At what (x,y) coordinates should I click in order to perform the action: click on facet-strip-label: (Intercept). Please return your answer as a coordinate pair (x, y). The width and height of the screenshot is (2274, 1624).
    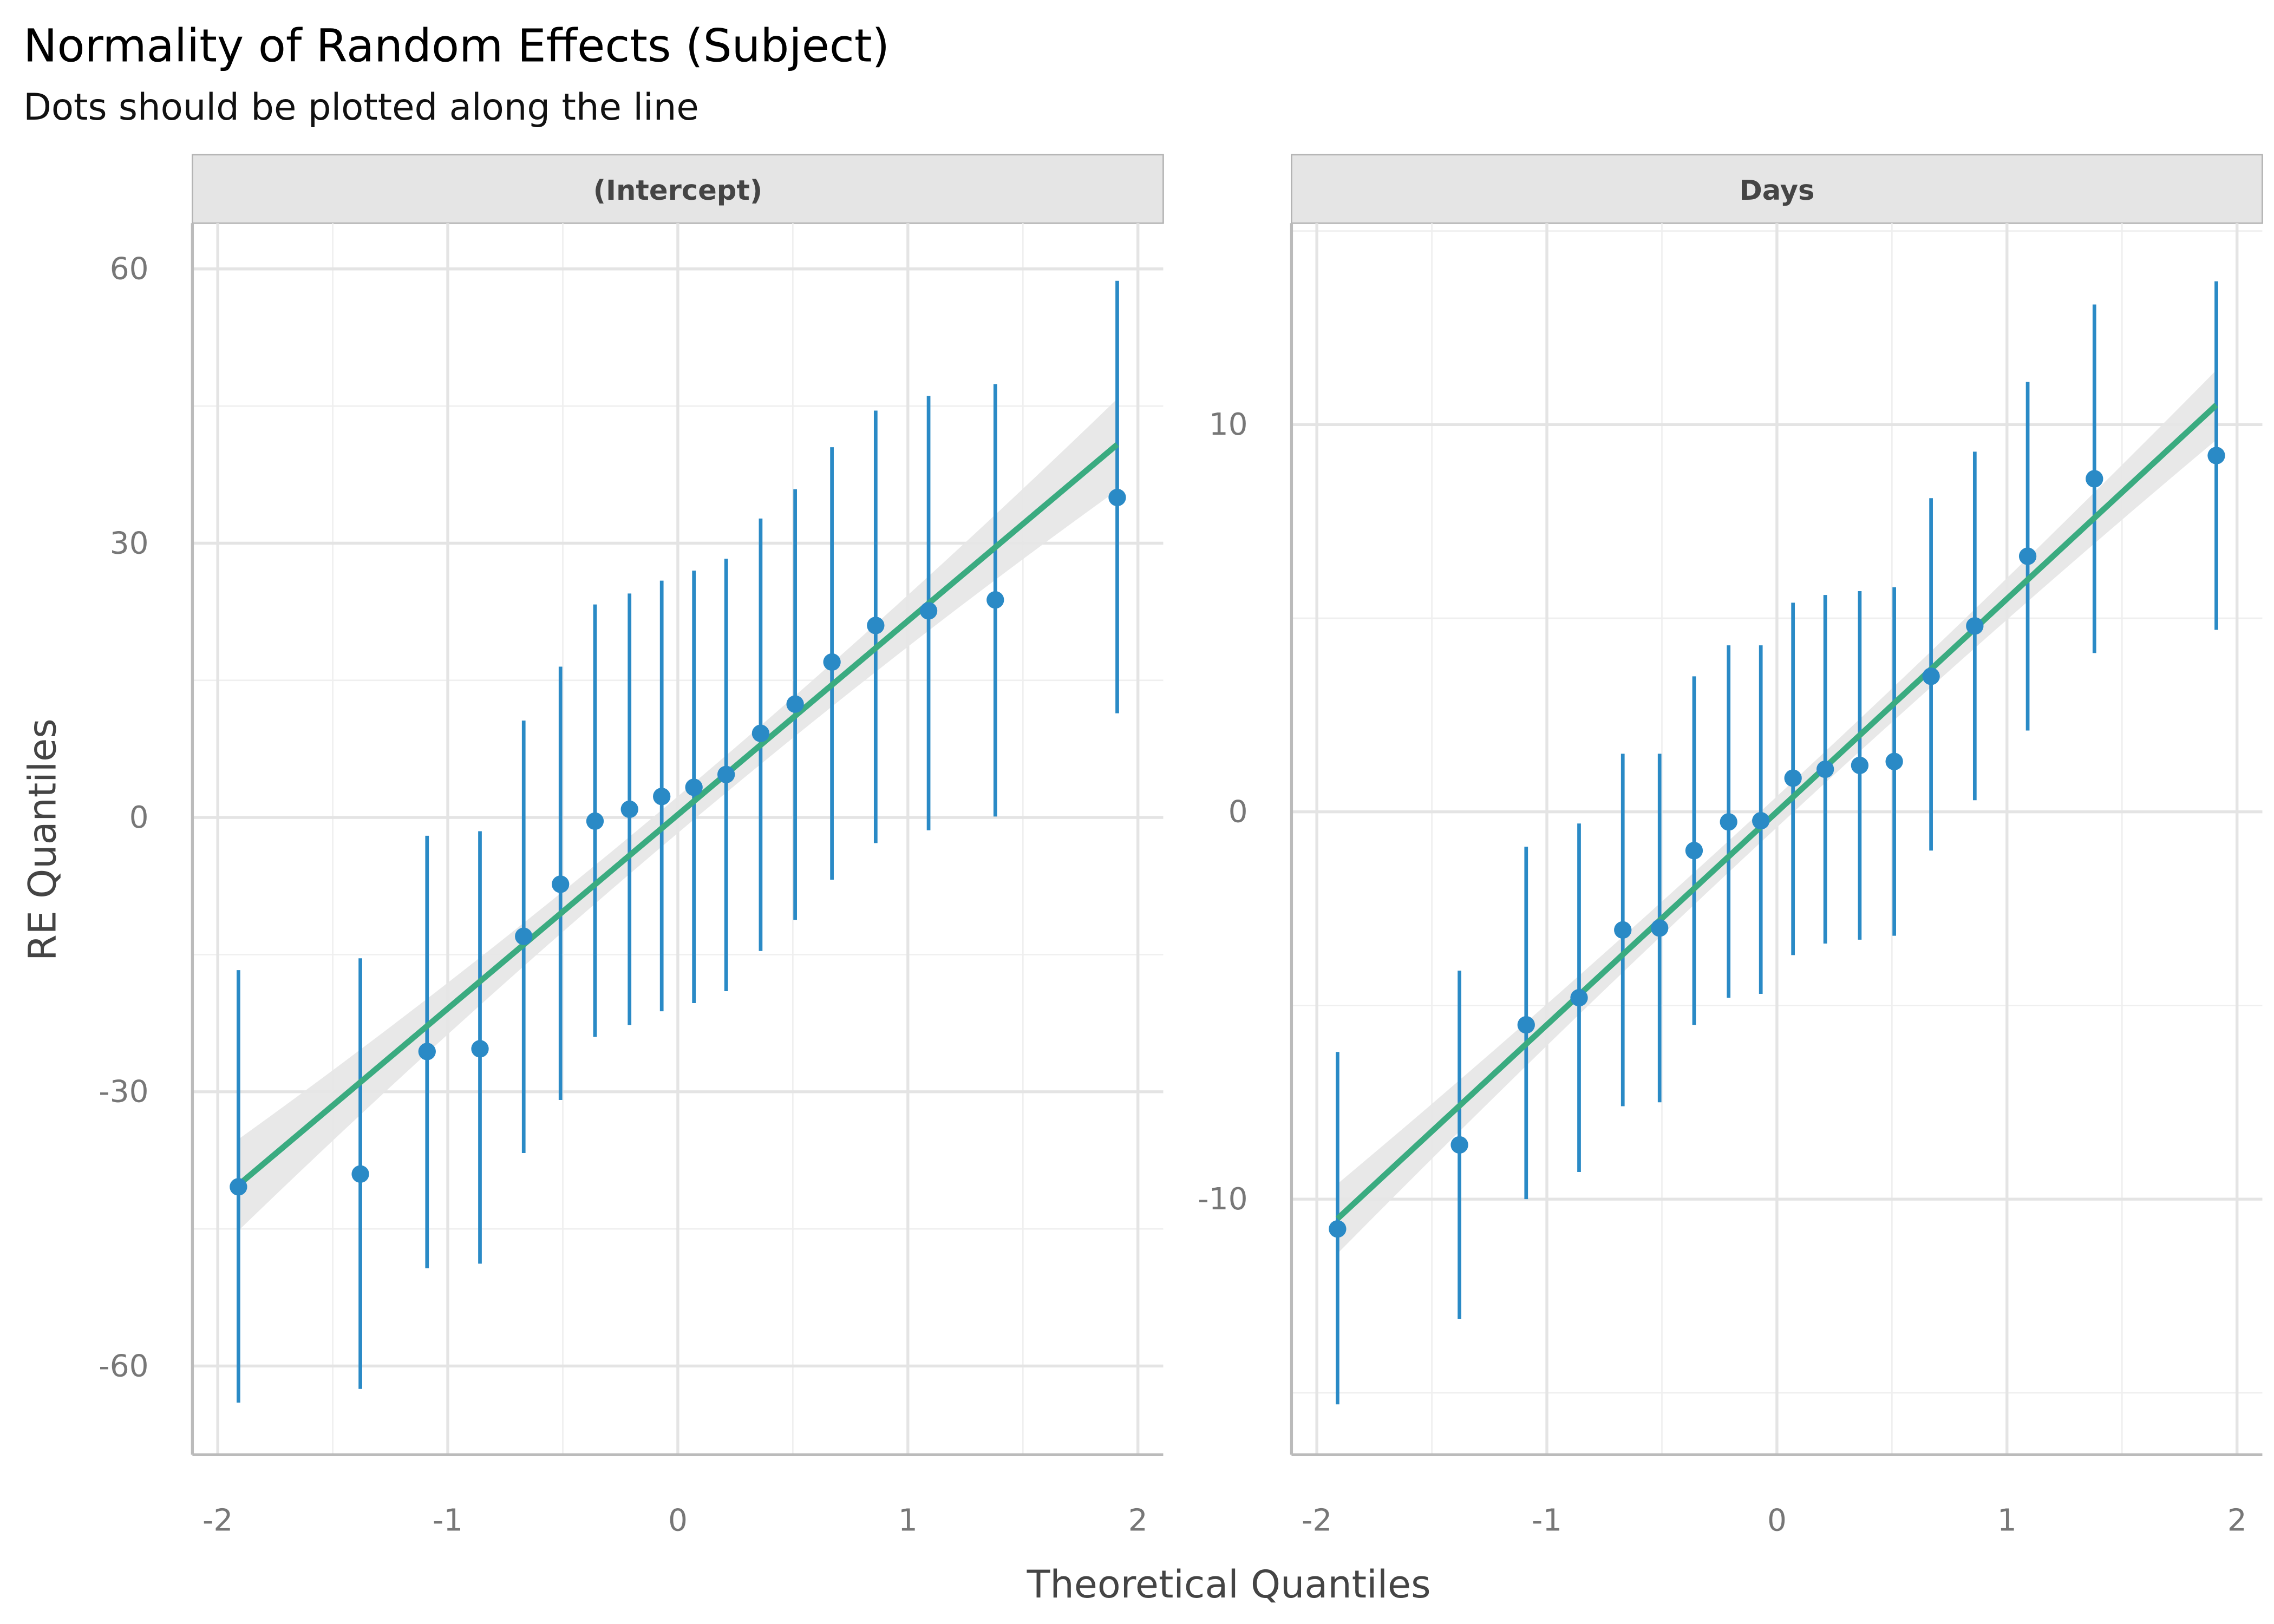
    Looking at the image, I should click on (678, 191).